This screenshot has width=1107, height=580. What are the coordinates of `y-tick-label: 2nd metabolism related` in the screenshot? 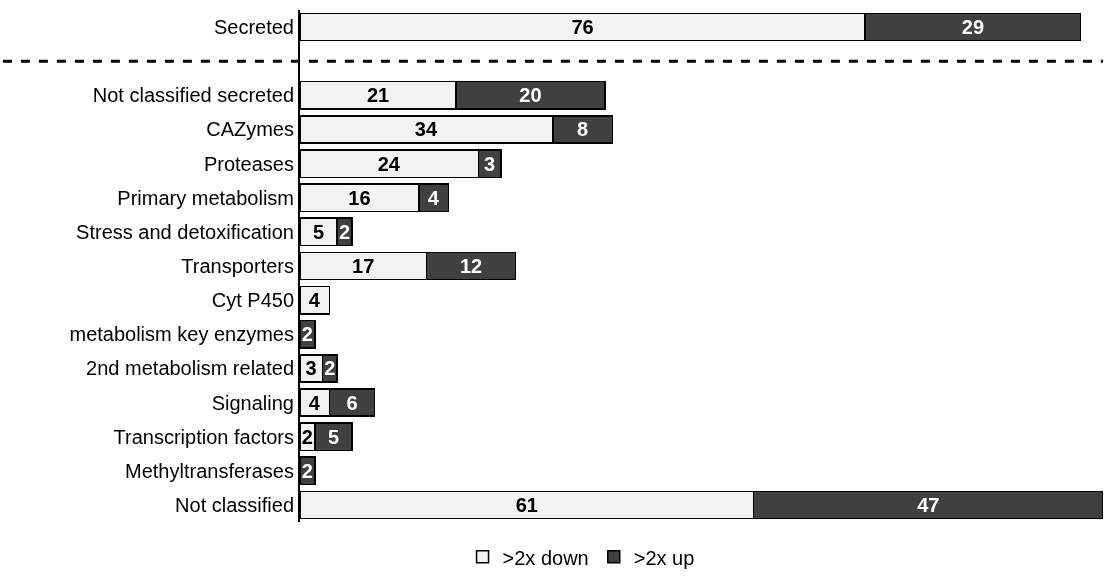 It's located at (190, 368).